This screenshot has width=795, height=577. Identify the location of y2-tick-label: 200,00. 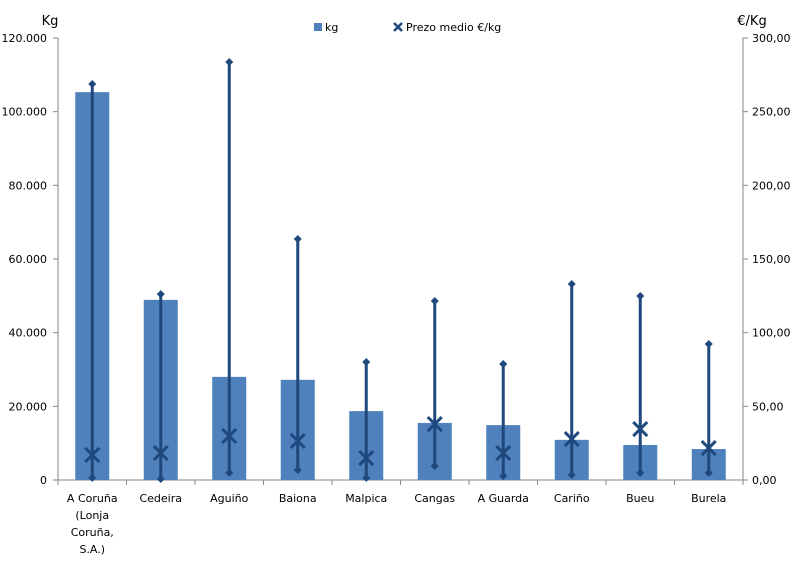
(771, 185).